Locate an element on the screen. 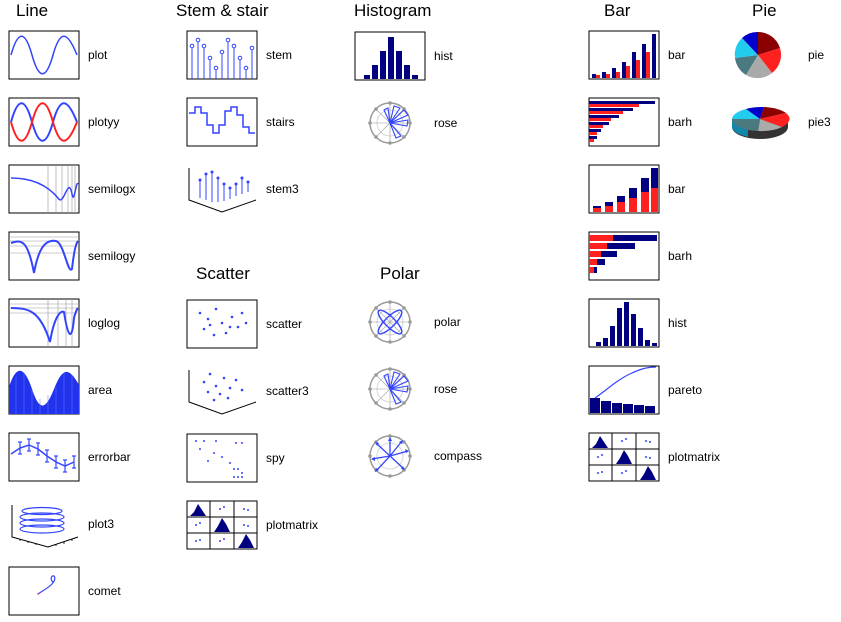 The height and width of the screenshot is (622, 841). spy-thumbnail is located at coordinates (222, 458).